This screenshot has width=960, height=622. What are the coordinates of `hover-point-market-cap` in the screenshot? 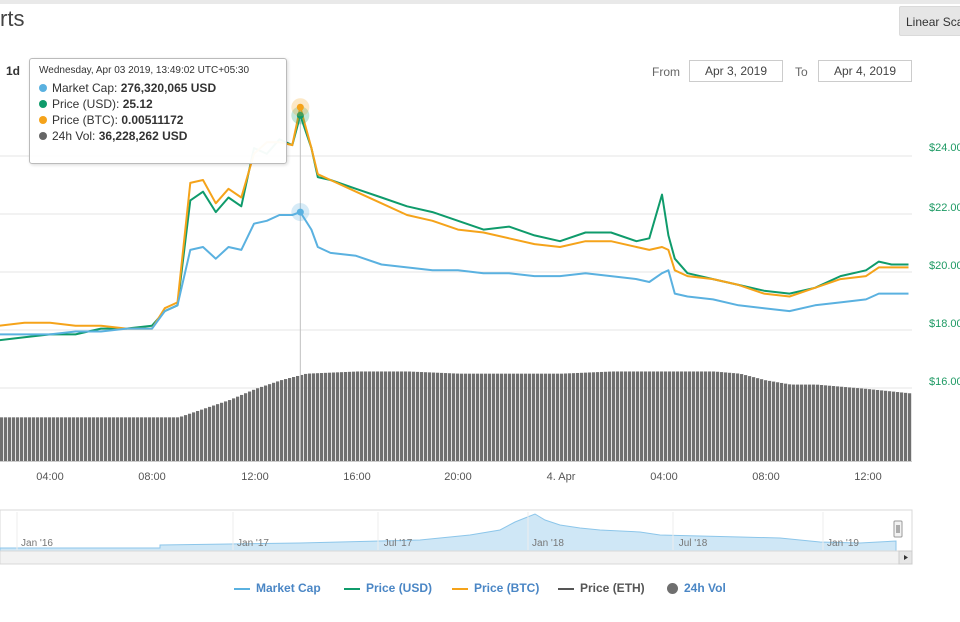 It's located at (300, 212).